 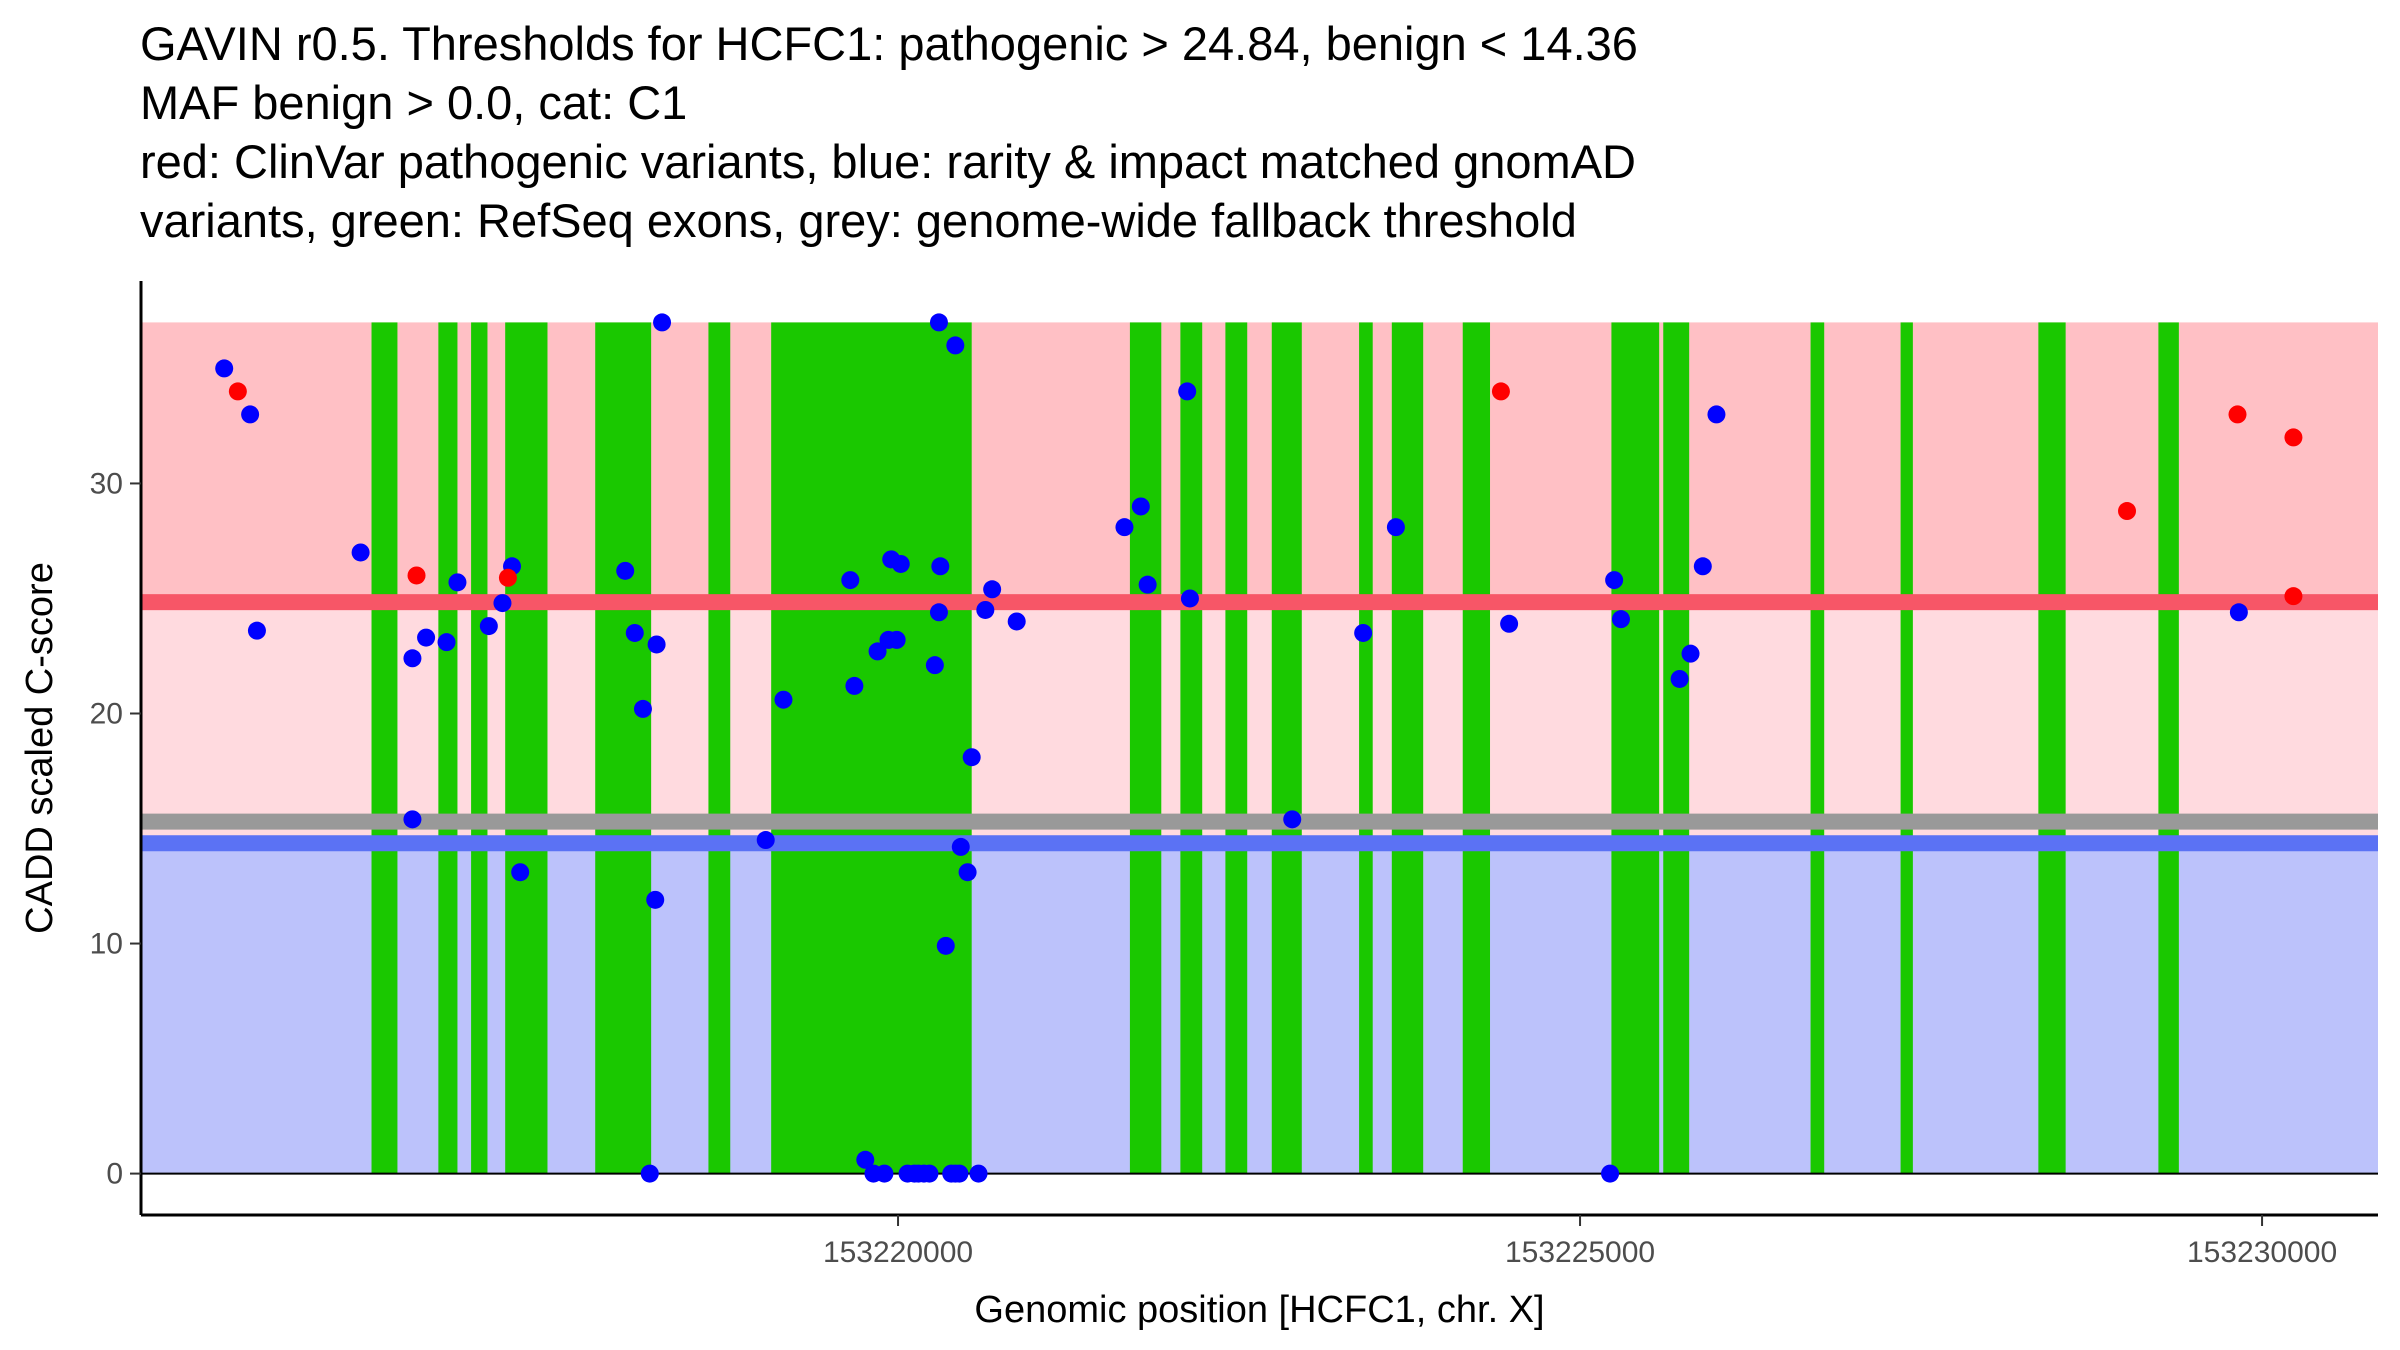 What do you see at coordinates (898, 1252) in the screenshot?
I see `x-tick-label: 153220000` at bounding box center [898, 1252].